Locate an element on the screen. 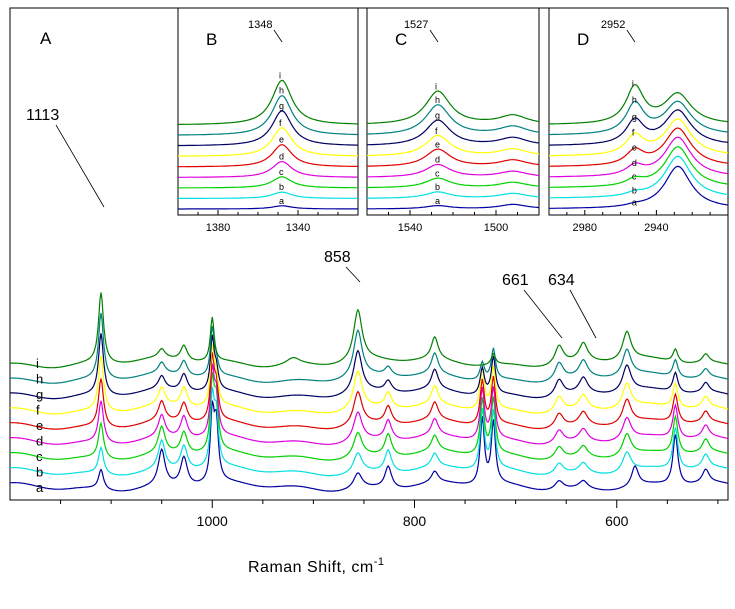 This screenshot has height=609, width=735. x-axis-title: Raman Shift, cm-1 is located at coordinates (316, 566).